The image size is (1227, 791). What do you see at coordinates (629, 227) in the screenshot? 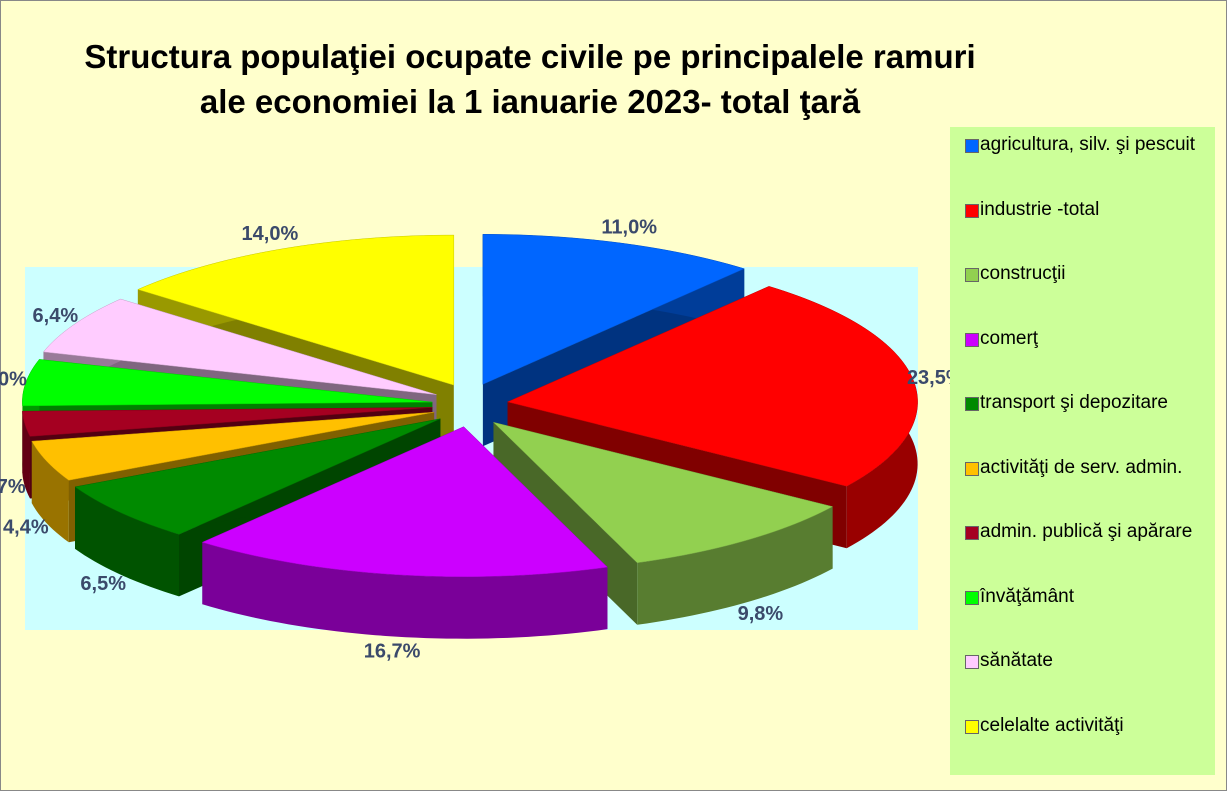
I see `data-label: 11,0%` at bounding box center [629, 227].